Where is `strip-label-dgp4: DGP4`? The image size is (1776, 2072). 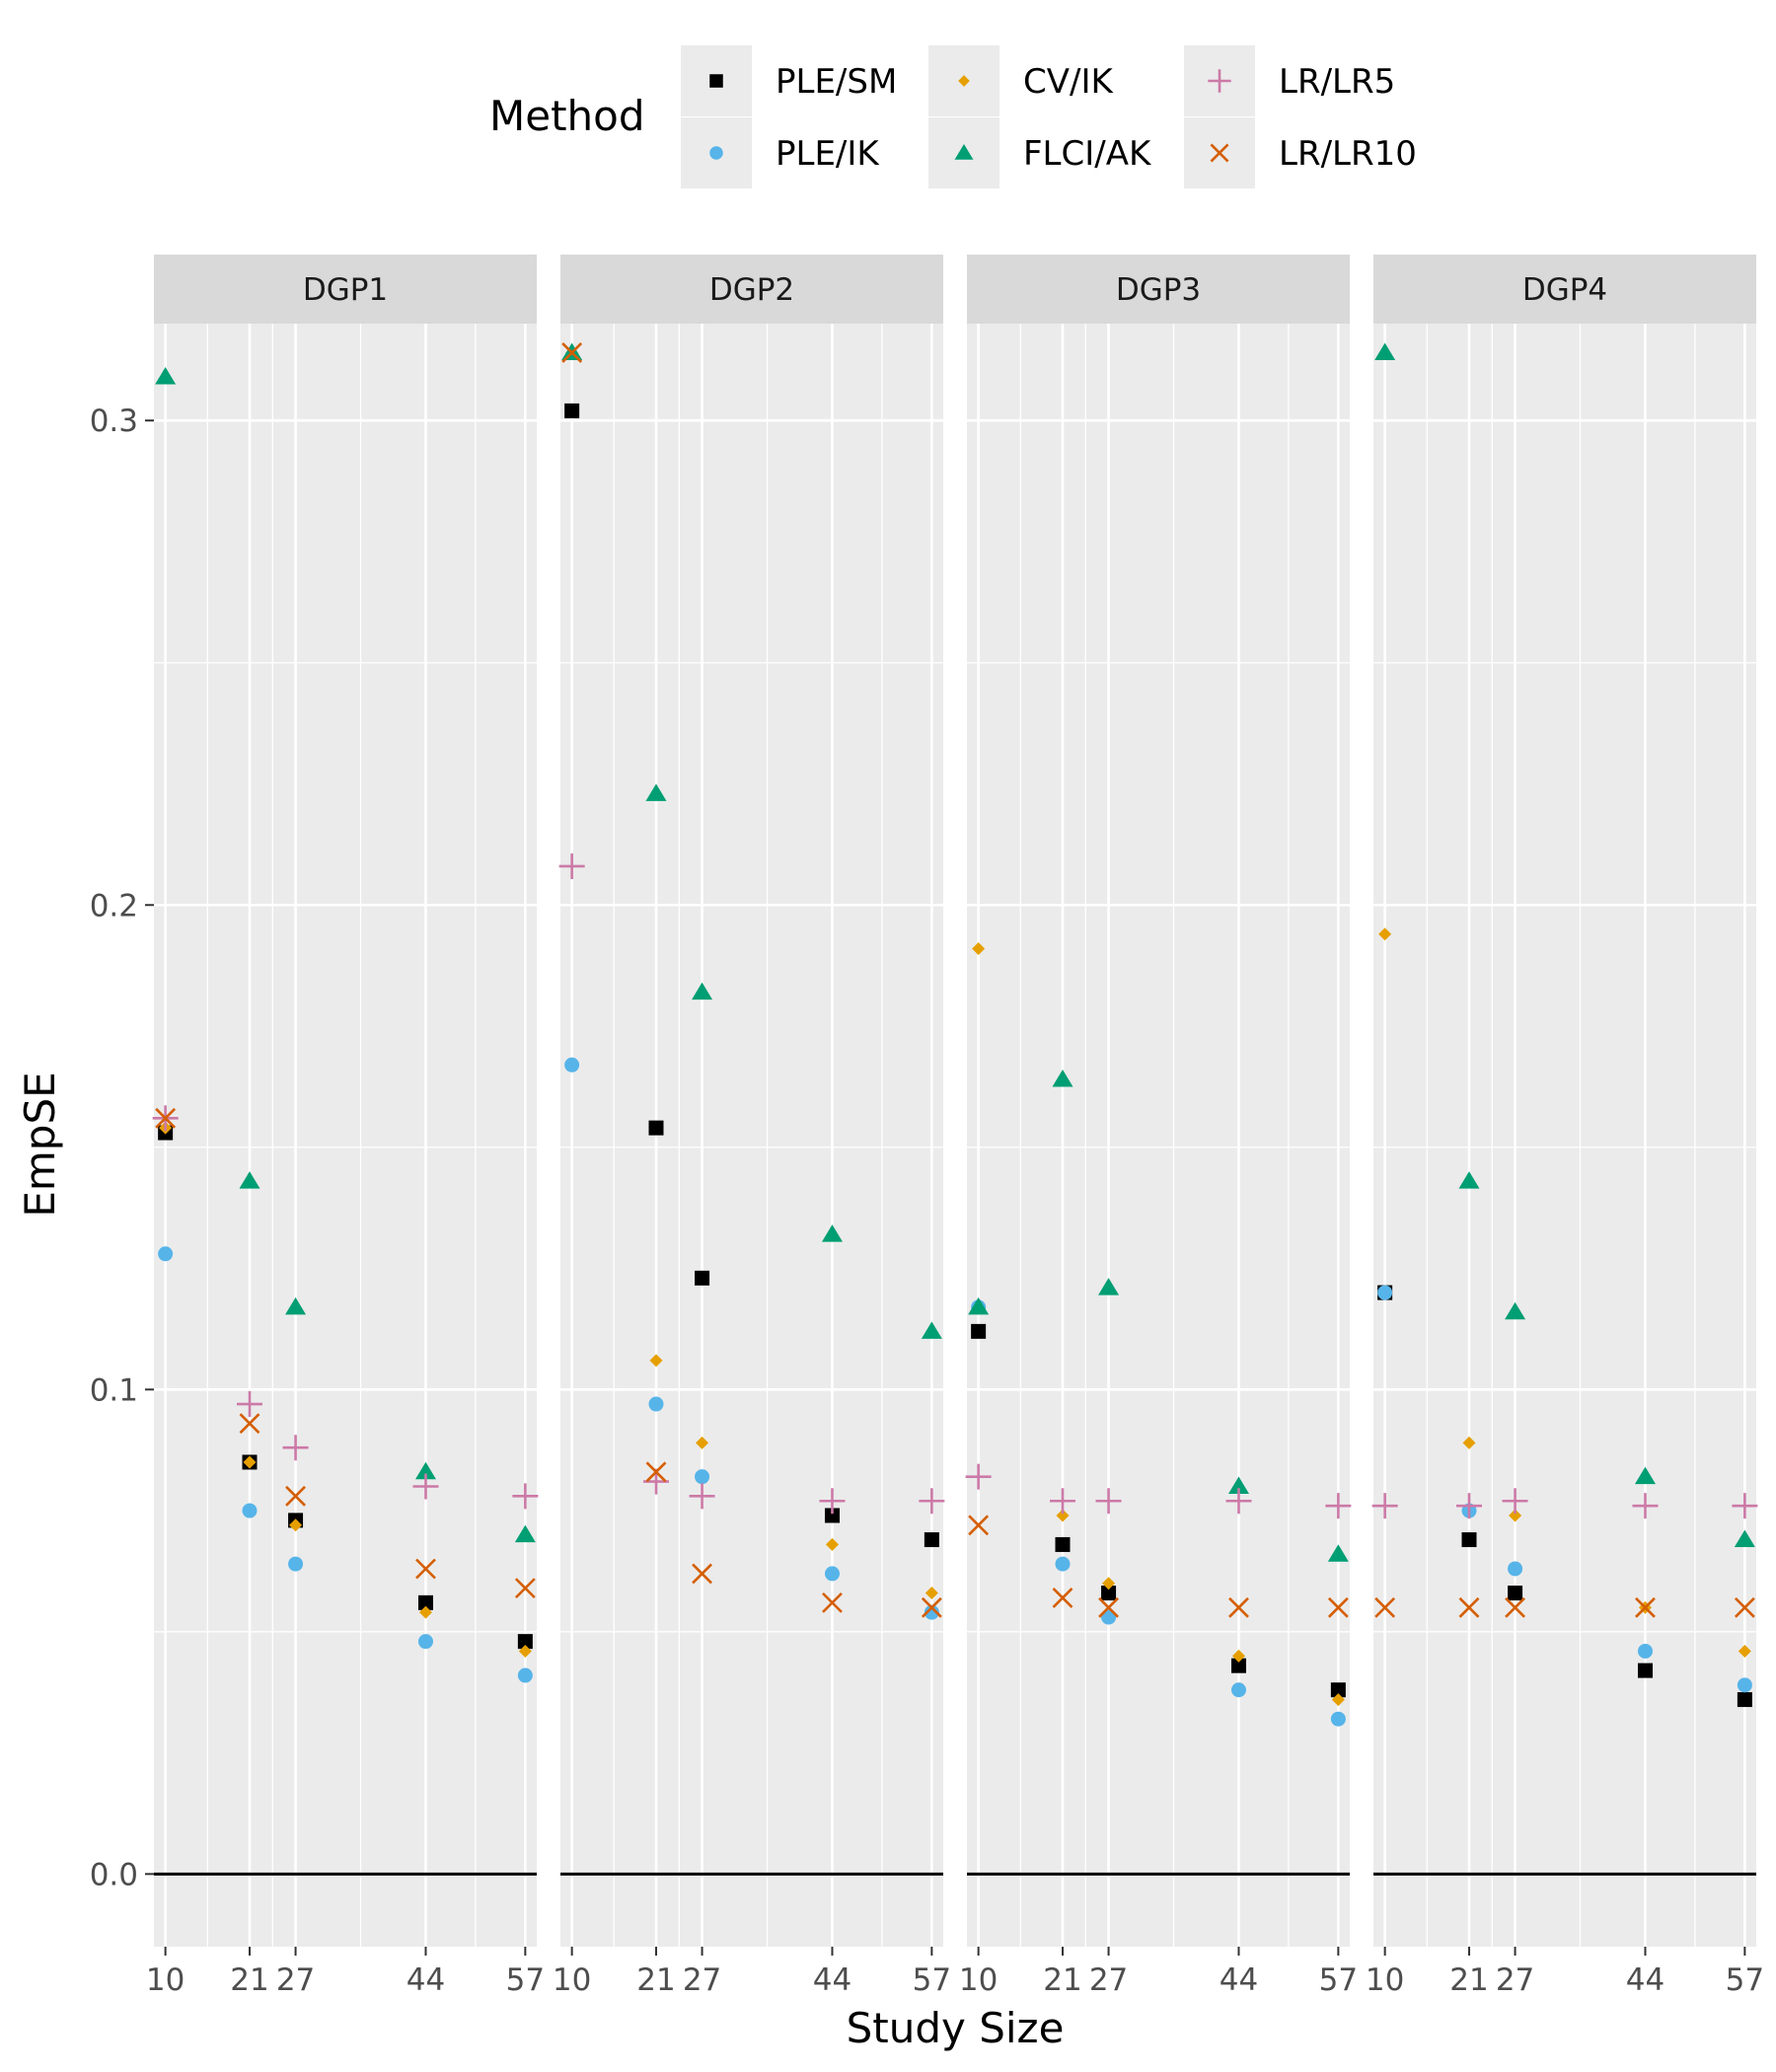
strip-label-dgp4: DGP4 is located at coordinates (1565, 290).